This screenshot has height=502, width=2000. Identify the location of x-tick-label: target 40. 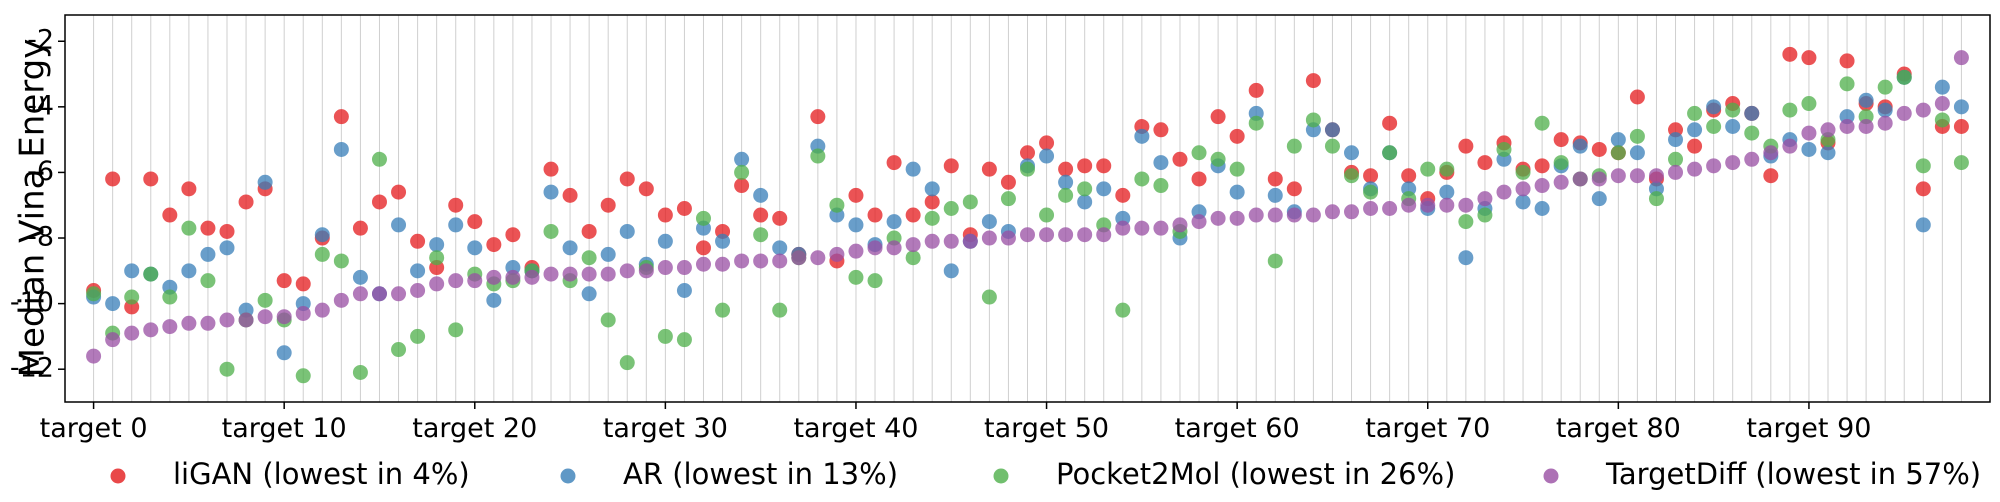
(855, 428).